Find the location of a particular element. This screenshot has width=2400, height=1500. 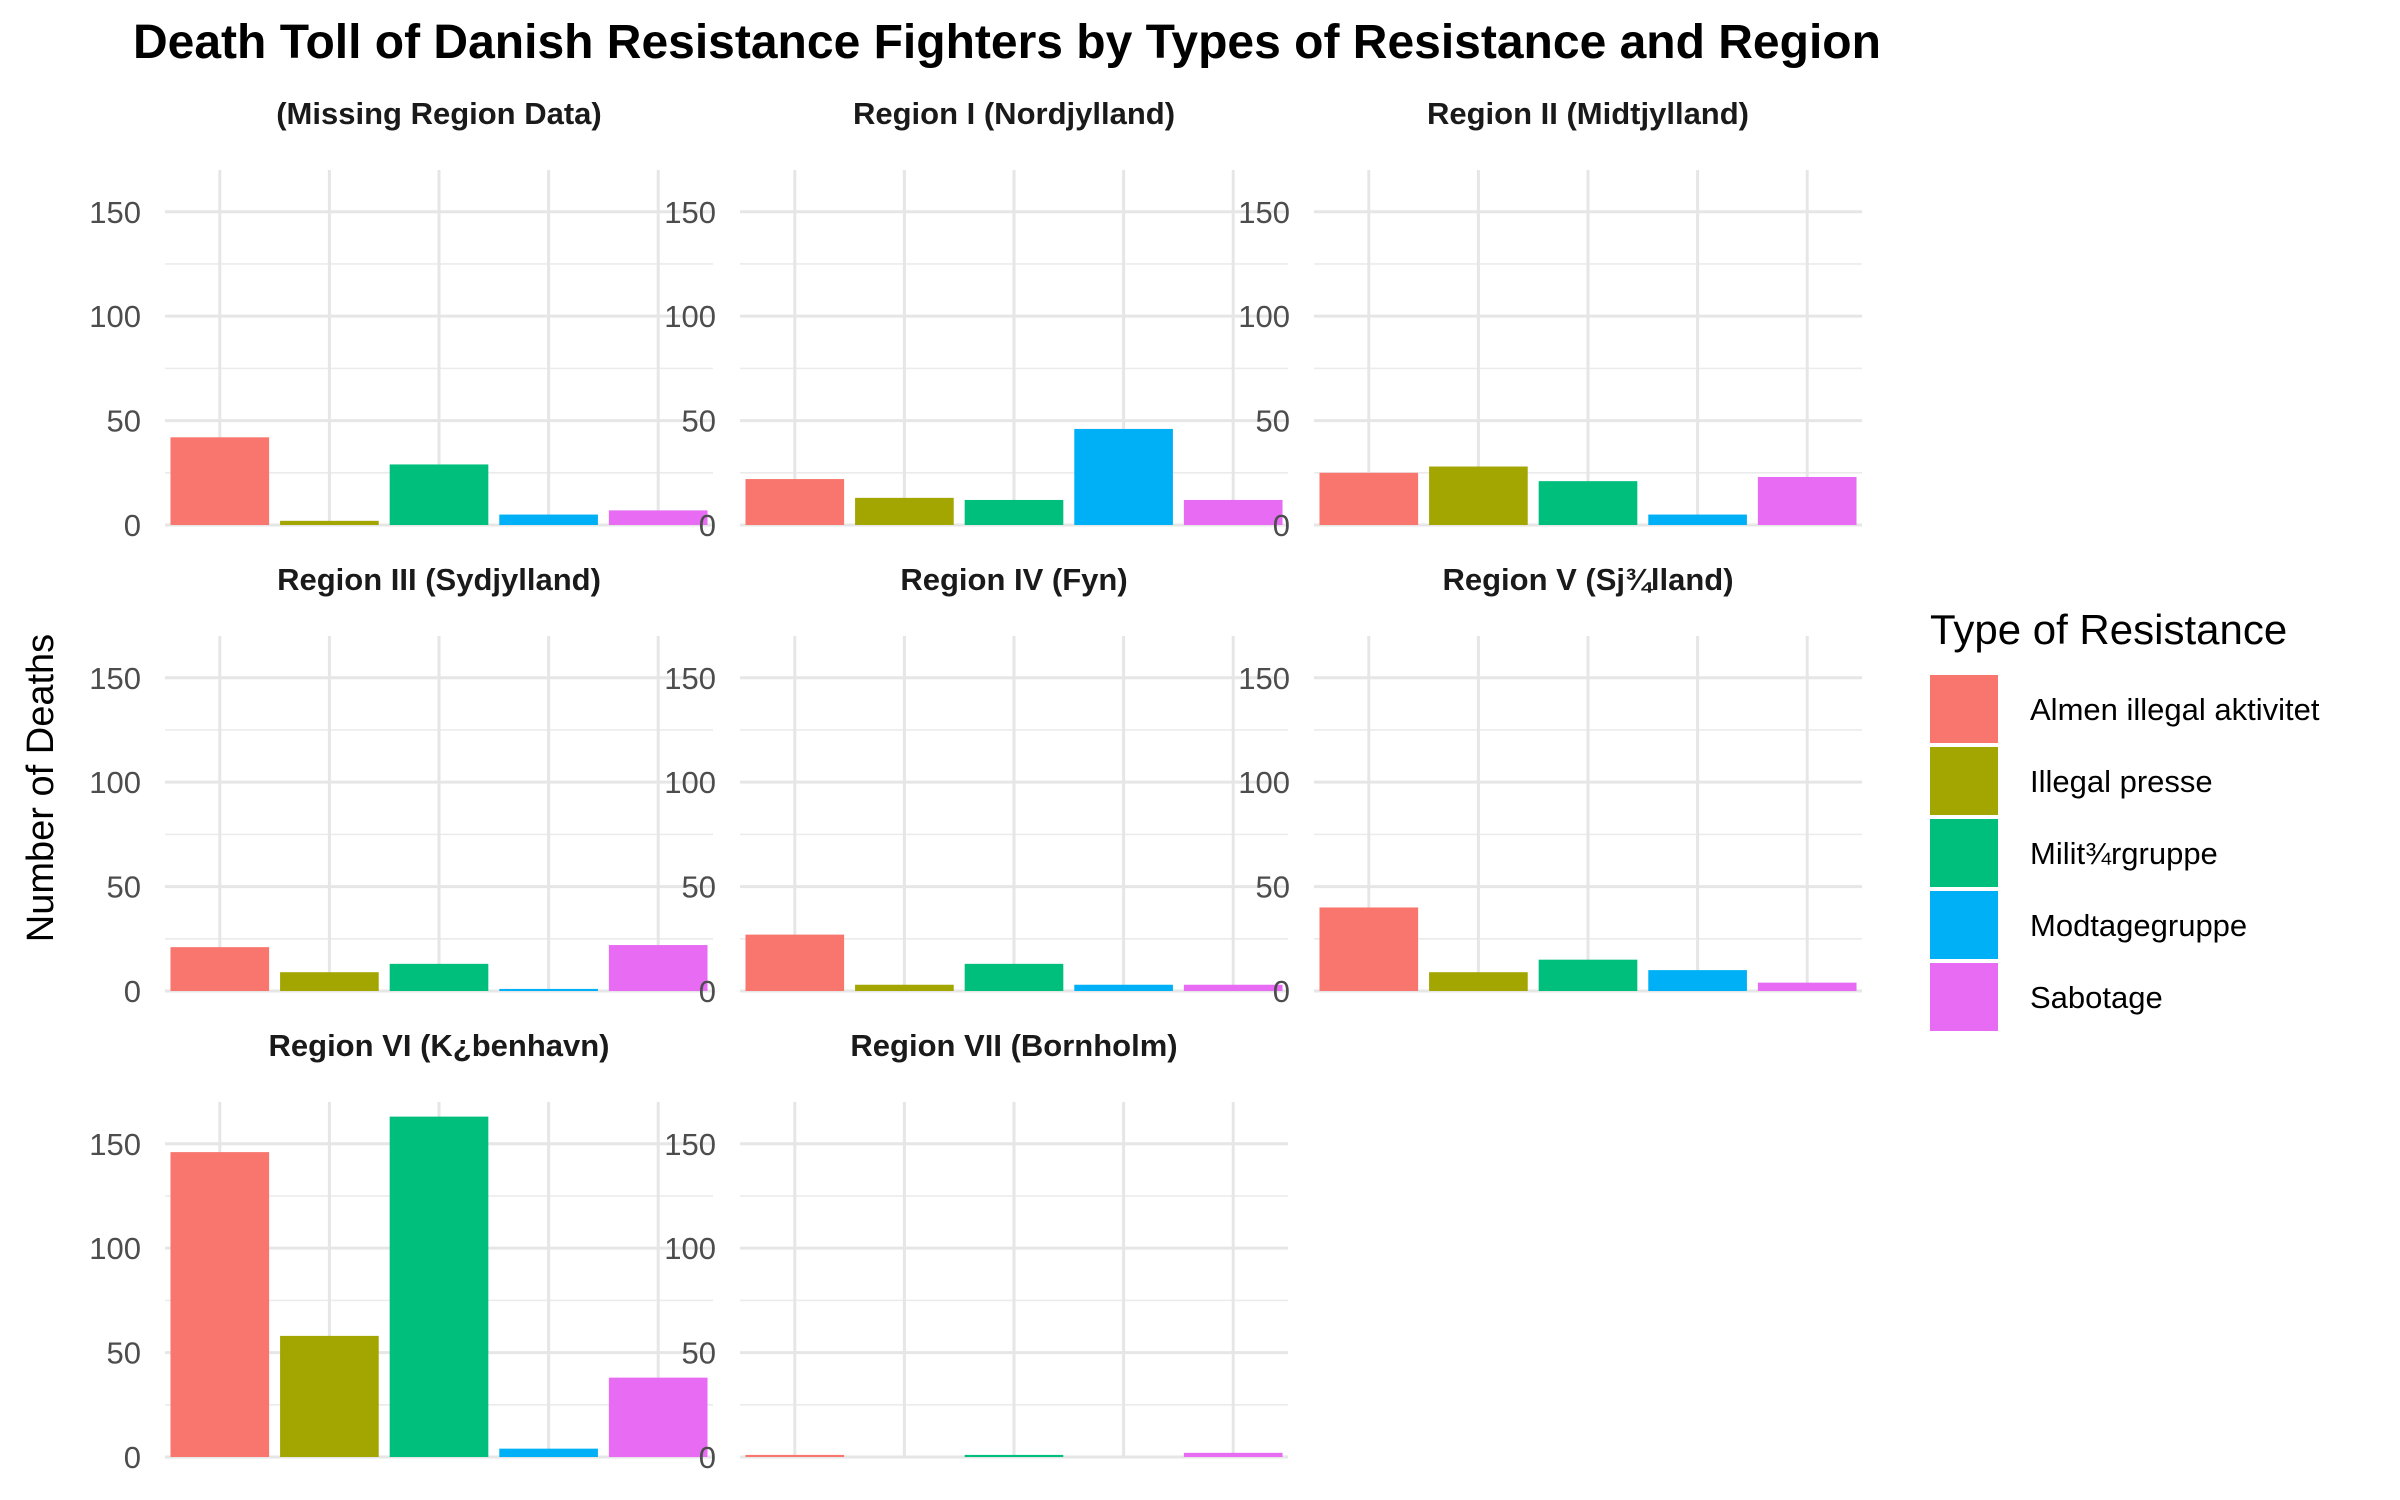

facet-label: (Missing Region Data) is located at coordinates (439, 113).